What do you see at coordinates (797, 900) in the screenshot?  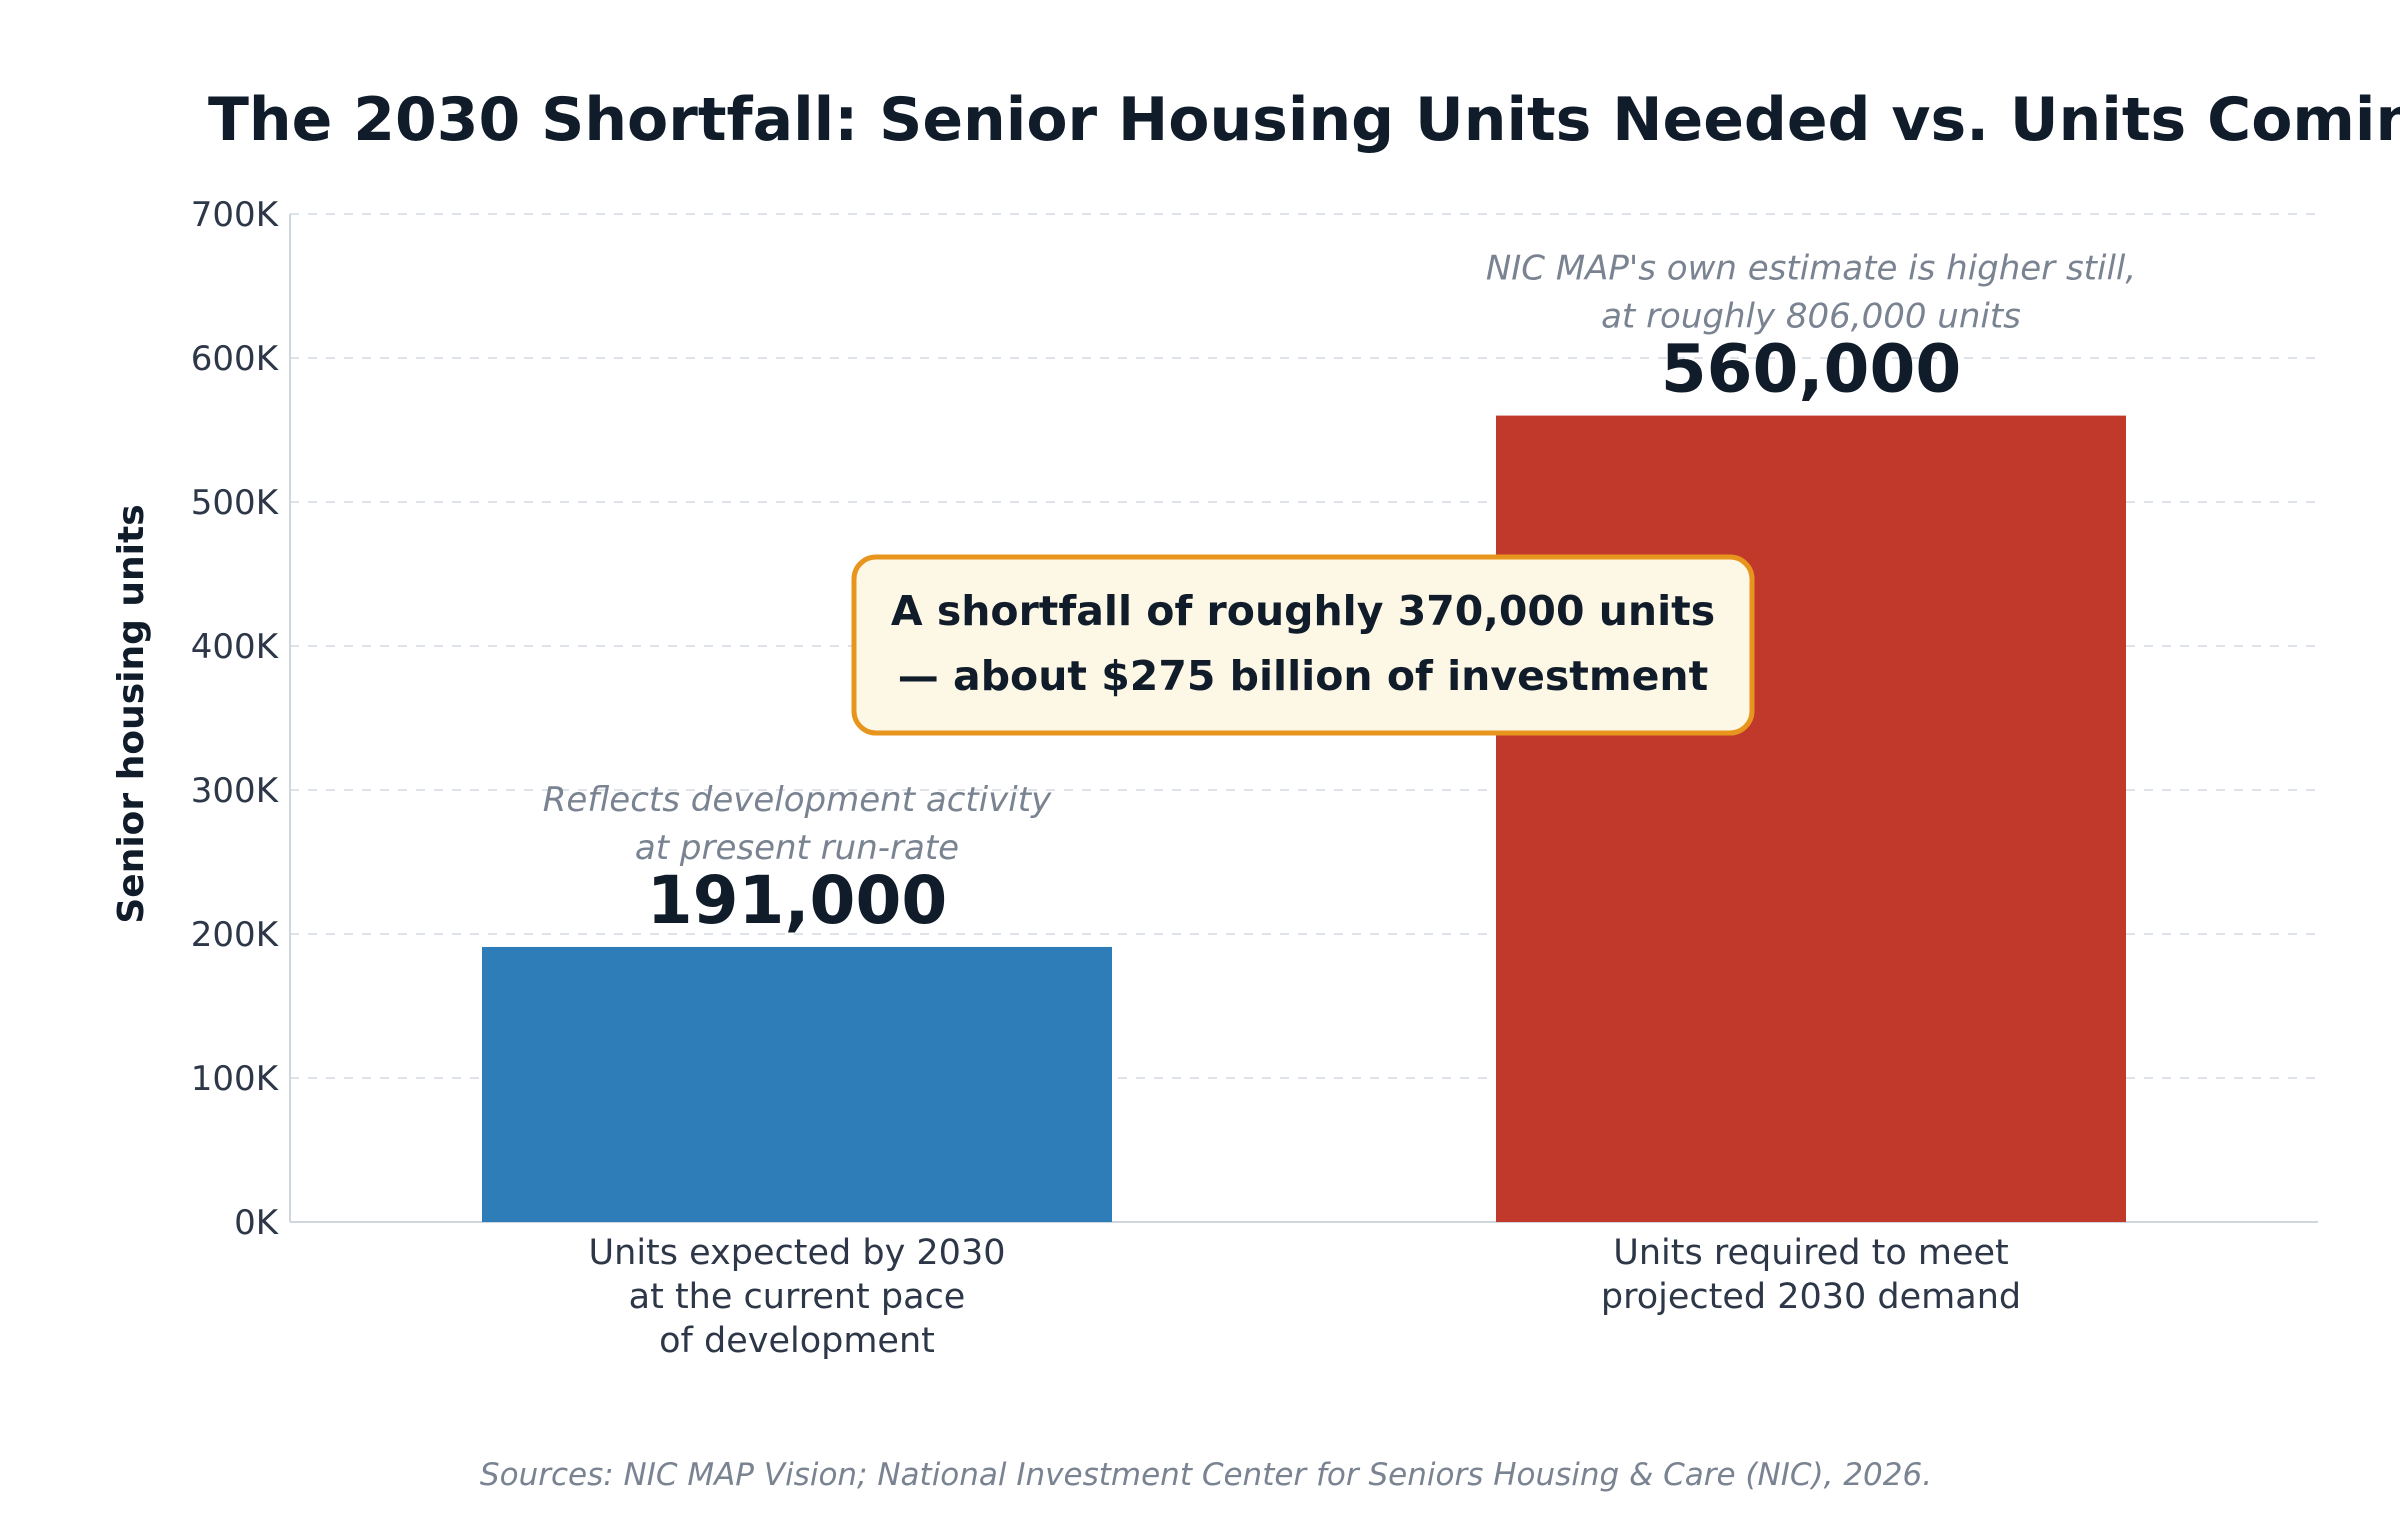 I see `bar-value-label: 191,000` at bounding box center [797, 900].